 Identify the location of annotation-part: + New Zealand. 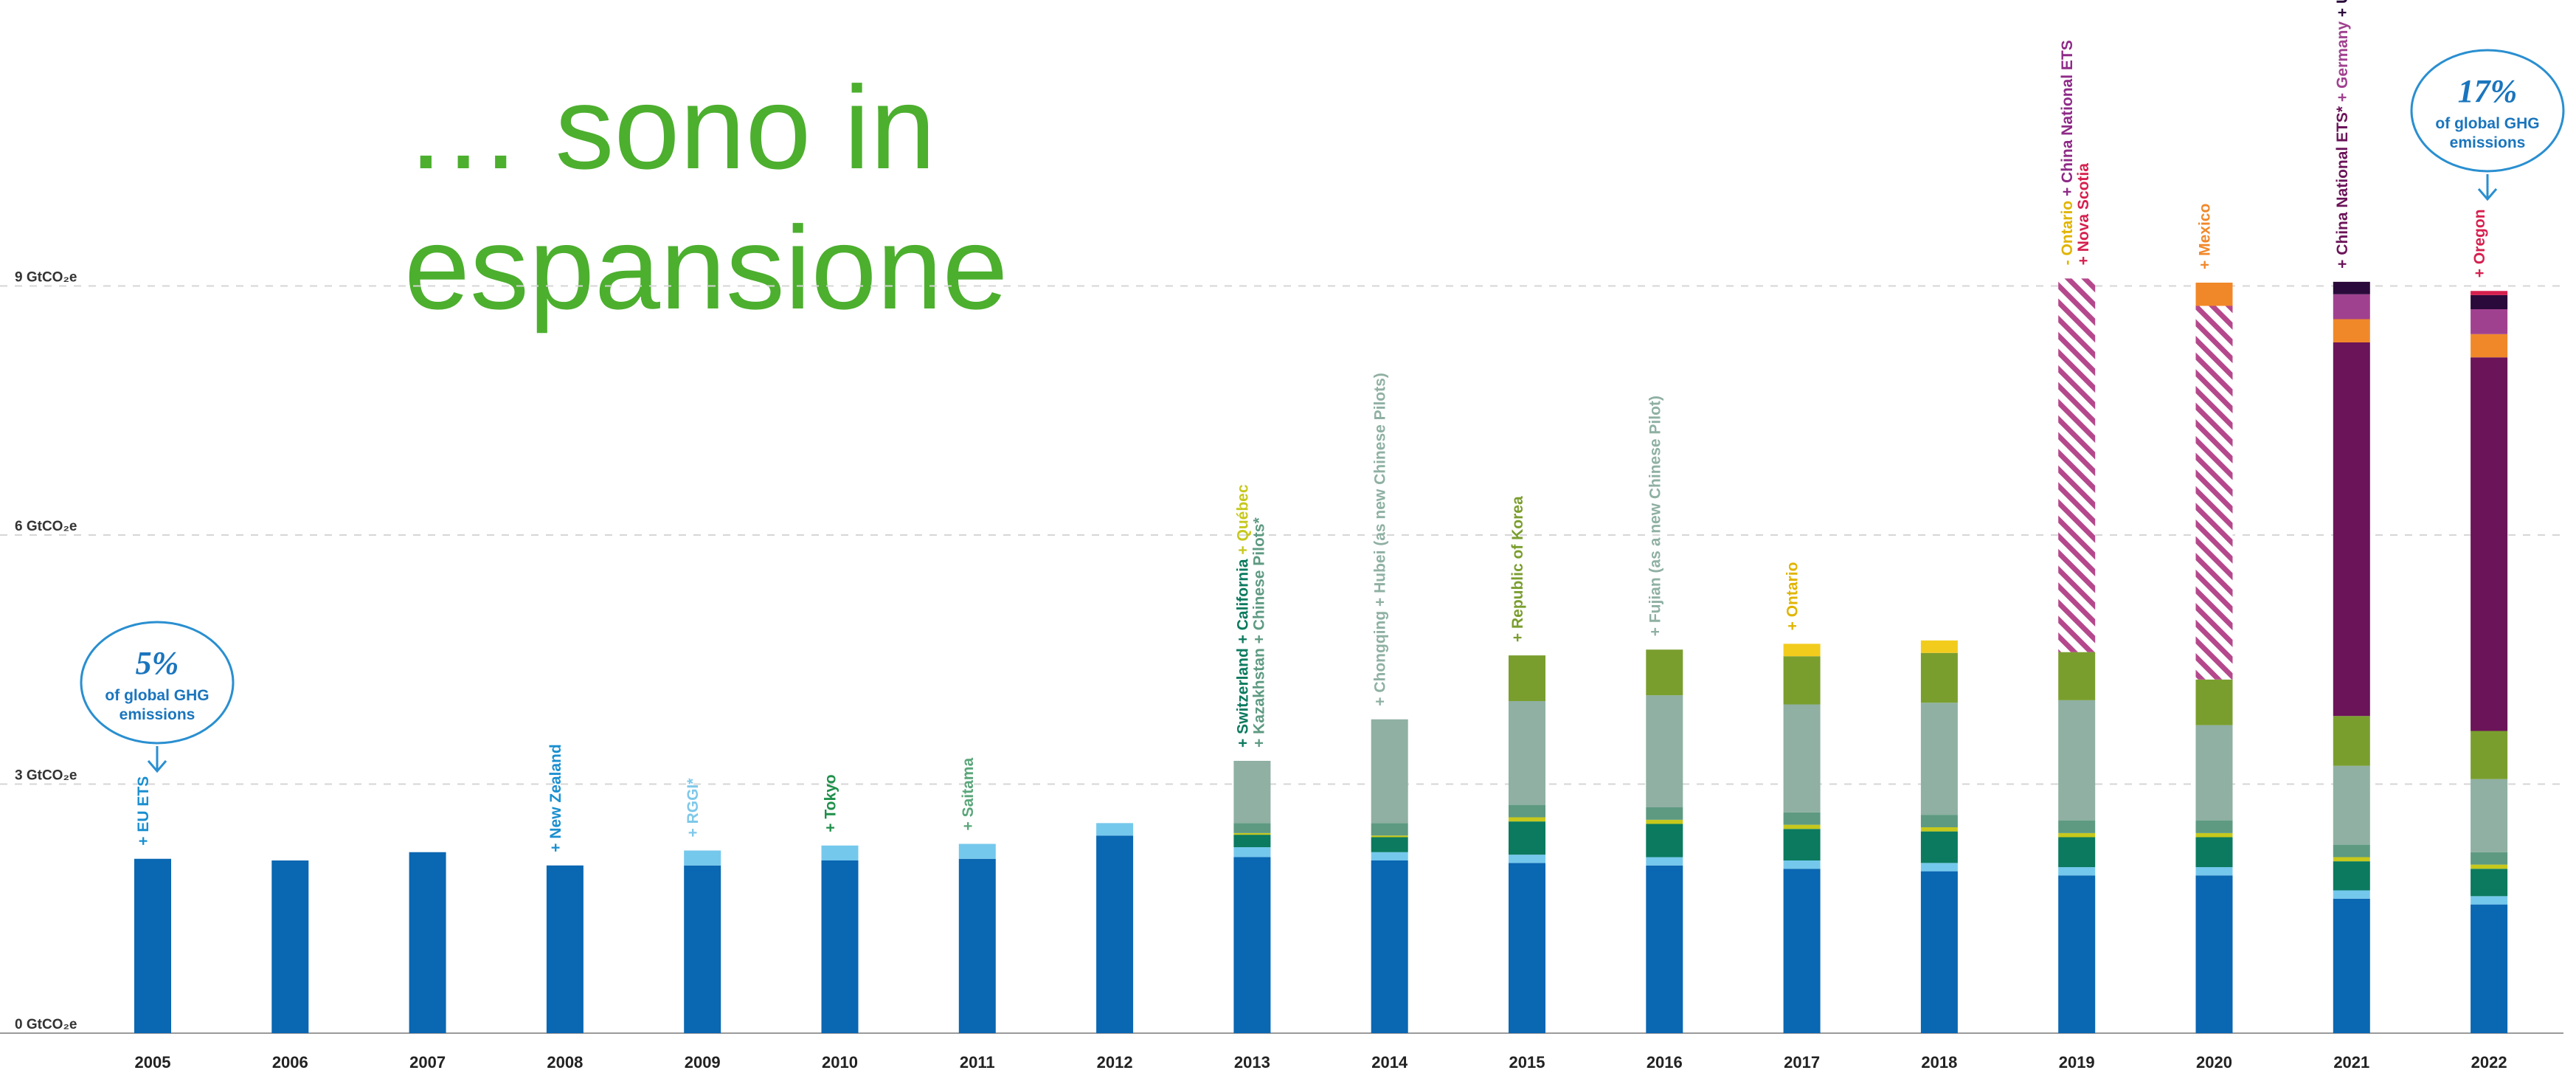
(555, 798).